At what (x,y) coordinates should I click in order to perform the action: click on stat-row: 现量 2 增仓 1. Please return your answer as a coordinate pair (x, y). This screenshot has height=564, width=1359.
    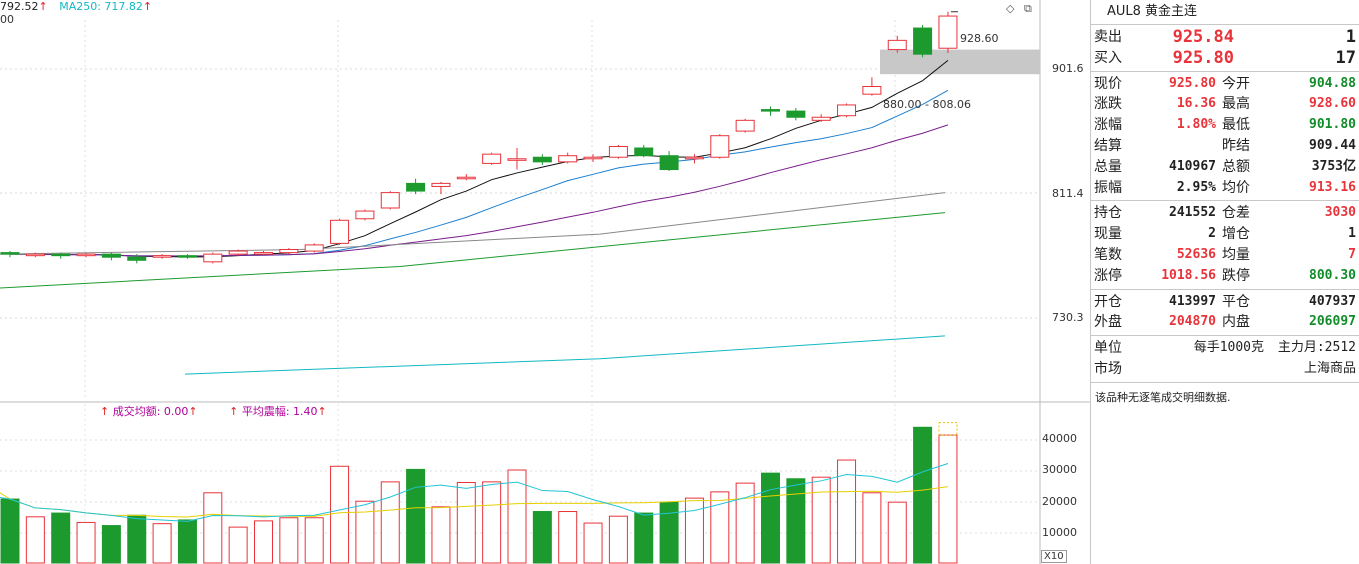
    Looking at the image, I should click on (1225, 234).